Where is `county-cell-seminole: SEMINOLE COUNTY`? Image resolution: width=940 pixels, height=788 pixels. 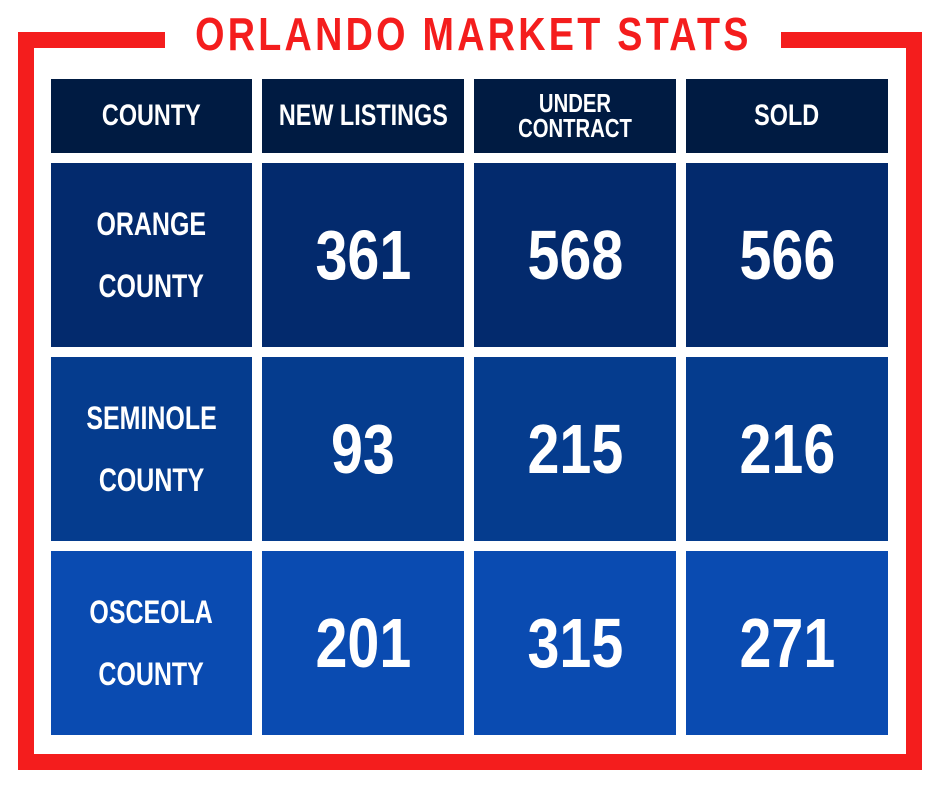 county-cell-seminole: SEMINOLE COUNTY is located at coordinates (151, 449).